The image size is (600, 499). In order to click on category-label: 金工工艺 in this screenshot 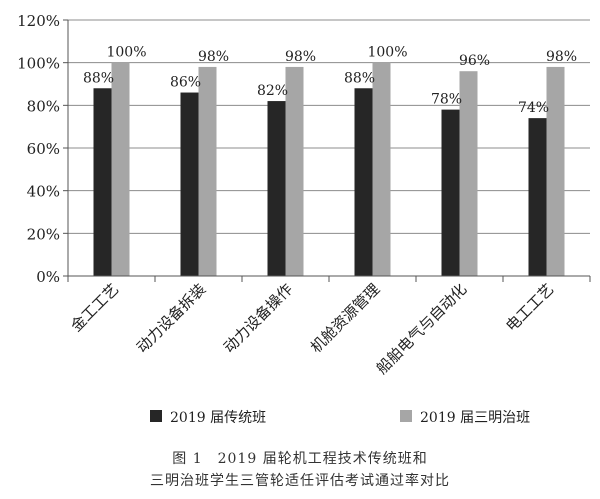, I will do `click(94, 307)`.